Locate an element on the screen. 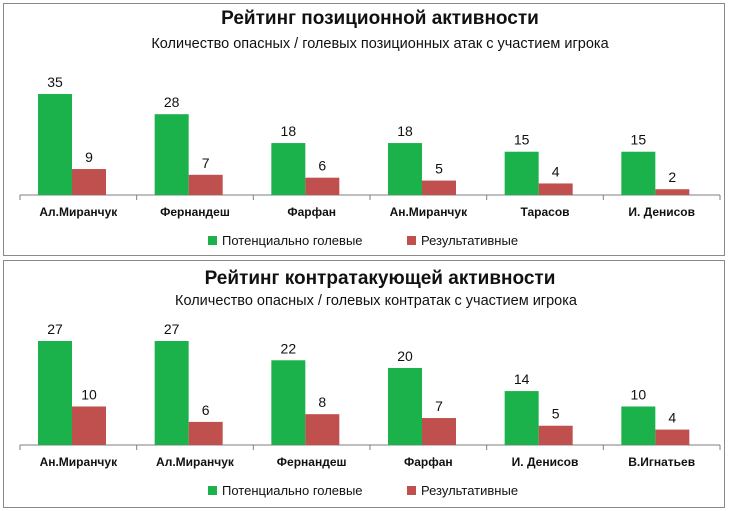  data-label: 2 is located at coordinates (672, 177).